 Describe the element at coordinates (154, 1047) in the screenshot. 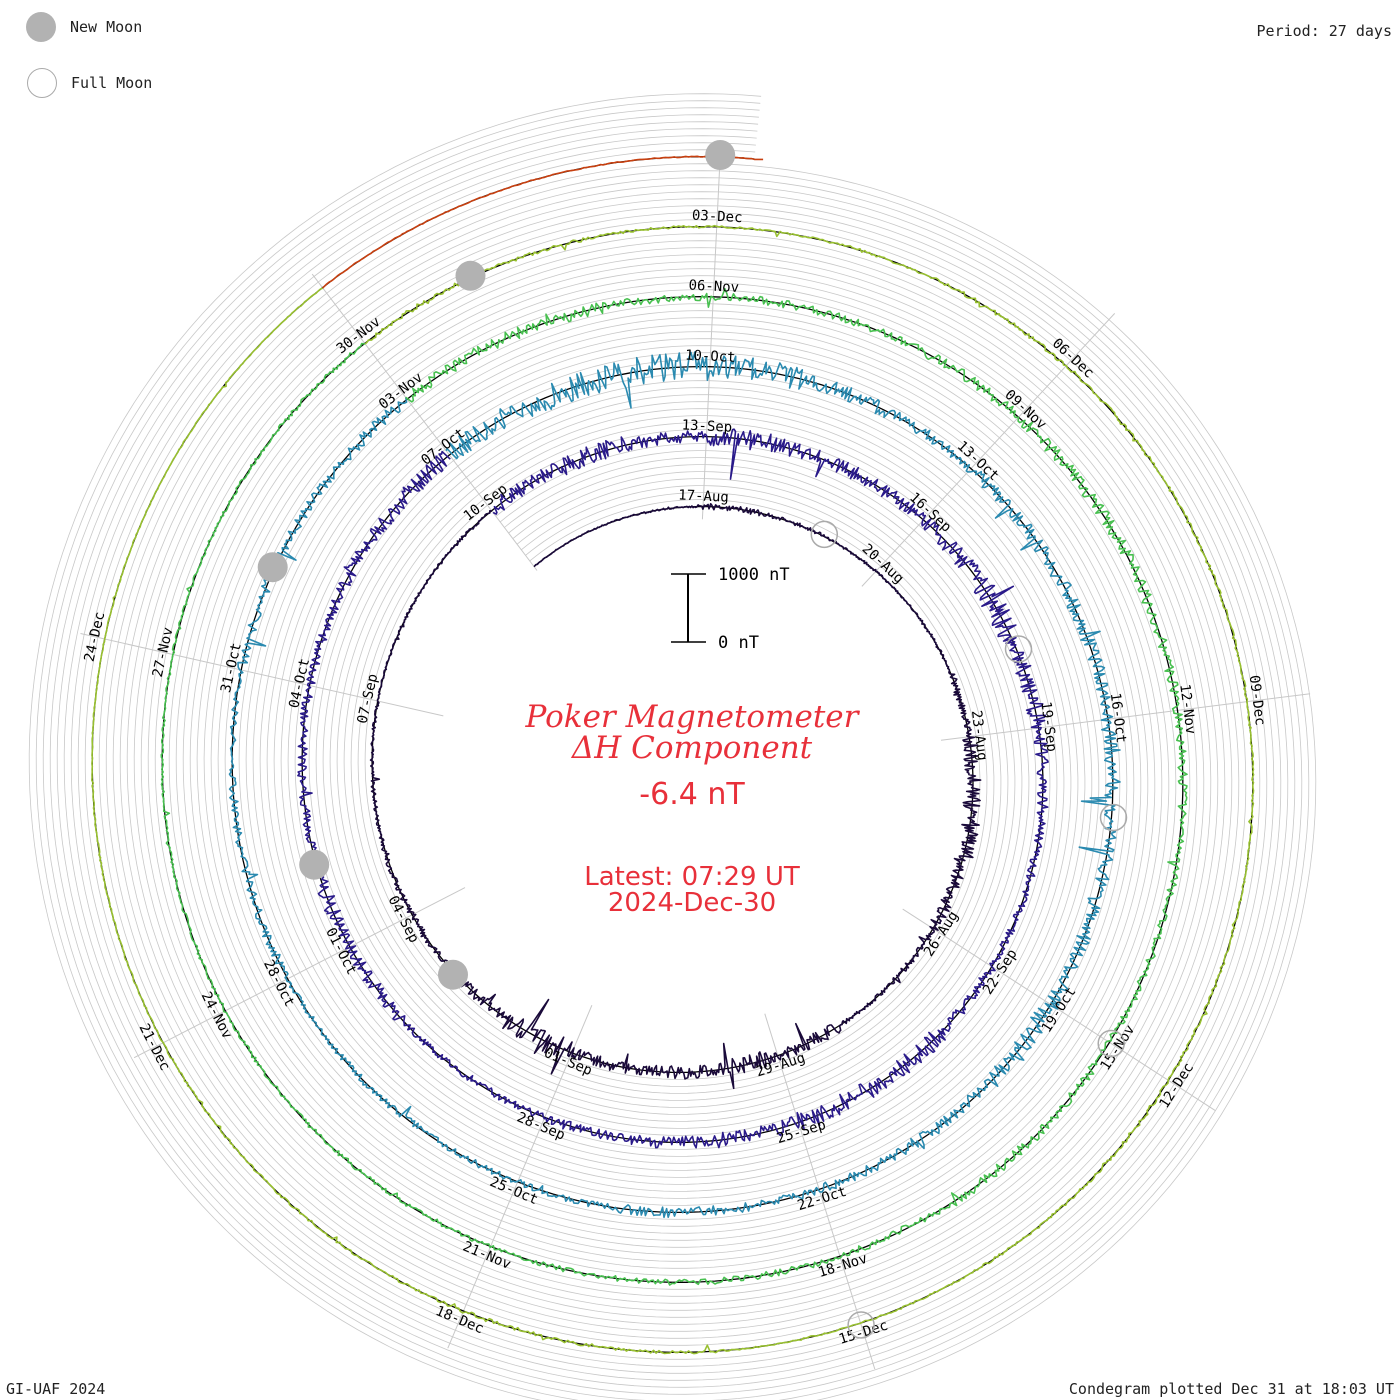

I see `date-tick-label: 21-Dec` at that location.